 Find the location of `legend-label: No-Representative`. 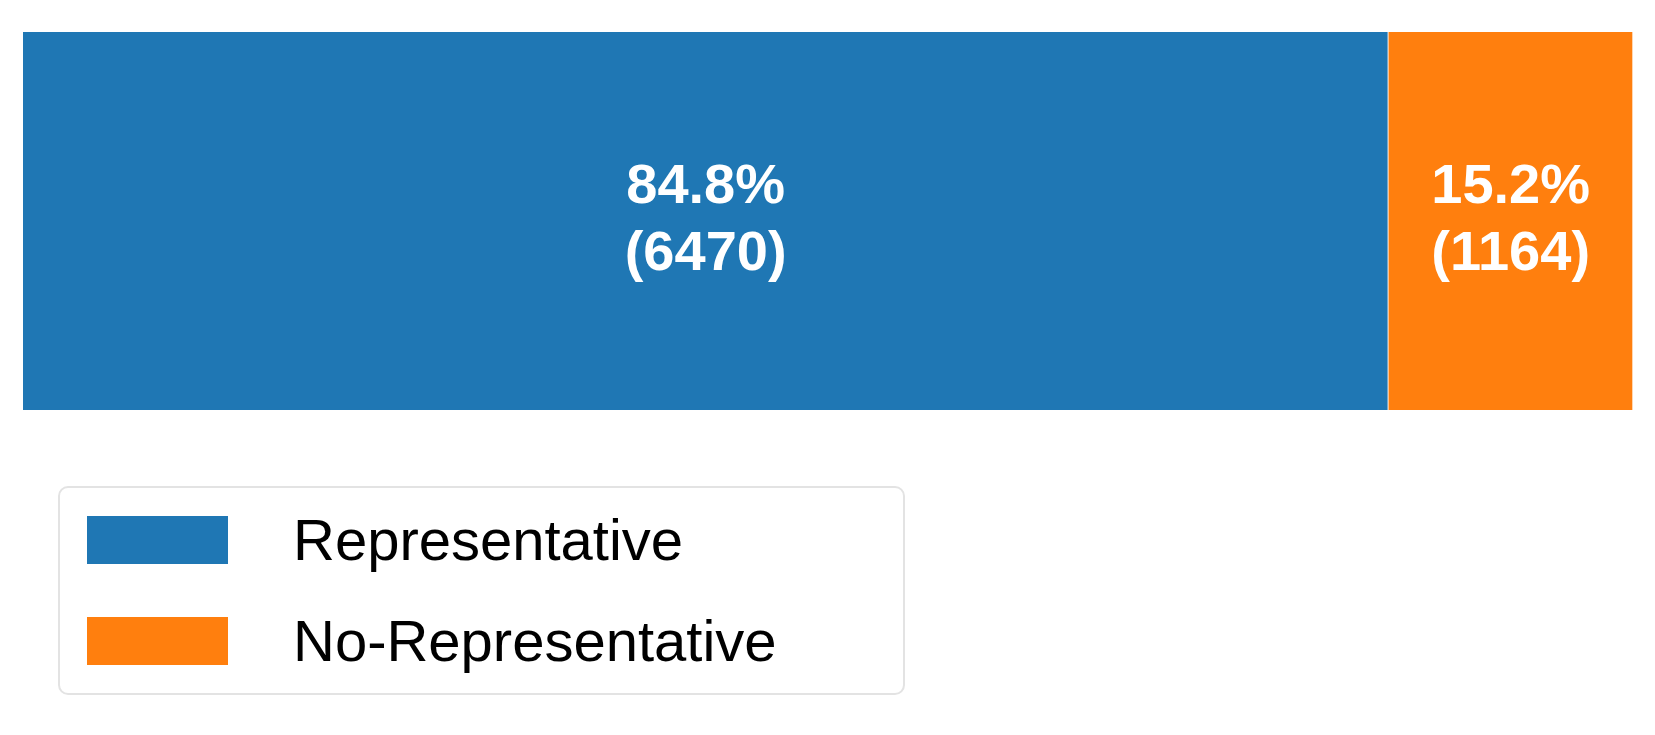

legend-label: No-Representative is located at coordinates (535, 640).